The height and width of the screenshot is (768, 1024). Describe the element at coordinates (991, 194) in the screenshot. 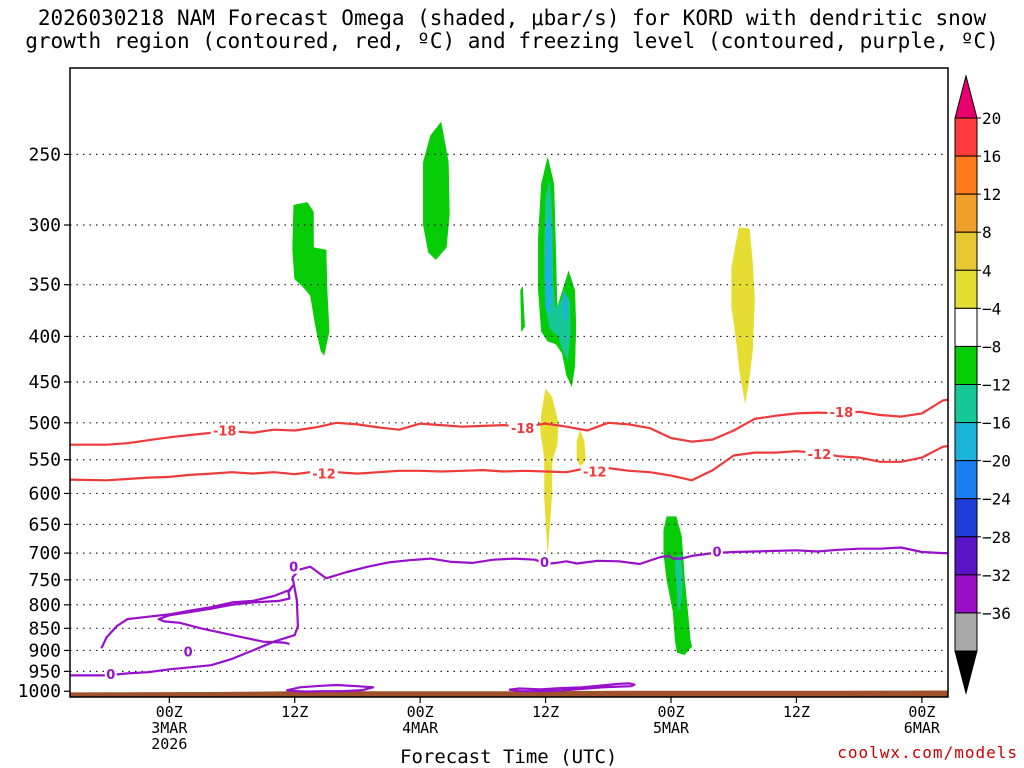

I see `colorbar-label: 12` at that location.